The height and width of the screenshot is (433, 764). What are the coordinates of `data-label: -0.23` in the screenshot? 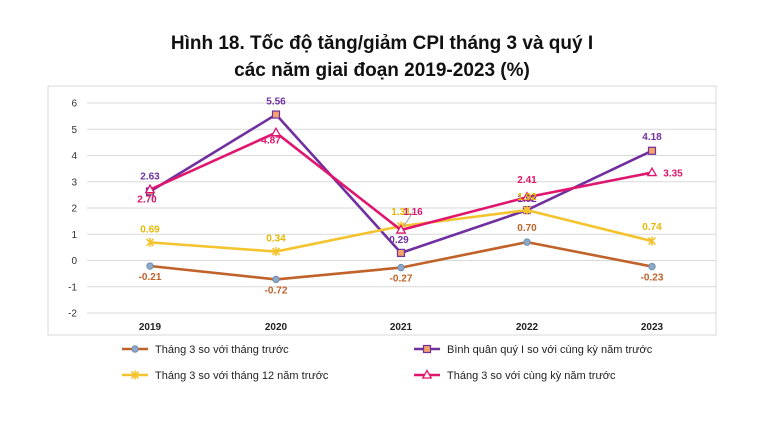 It's located at (652, 278).